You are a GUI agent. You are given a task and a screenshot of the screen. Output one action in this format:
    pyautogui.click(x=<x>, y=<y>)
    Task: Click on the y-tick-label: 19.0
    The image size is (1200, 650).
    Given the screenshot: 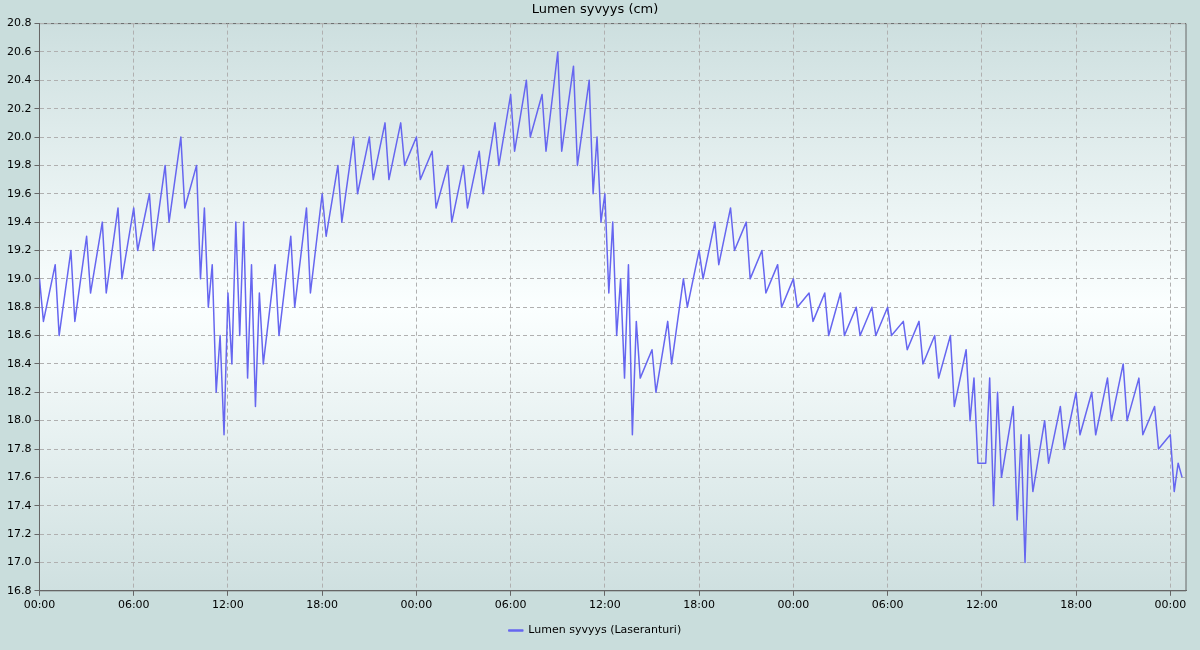 What is the action you would take?
    pyautogui.click(x=19, y=278)
    